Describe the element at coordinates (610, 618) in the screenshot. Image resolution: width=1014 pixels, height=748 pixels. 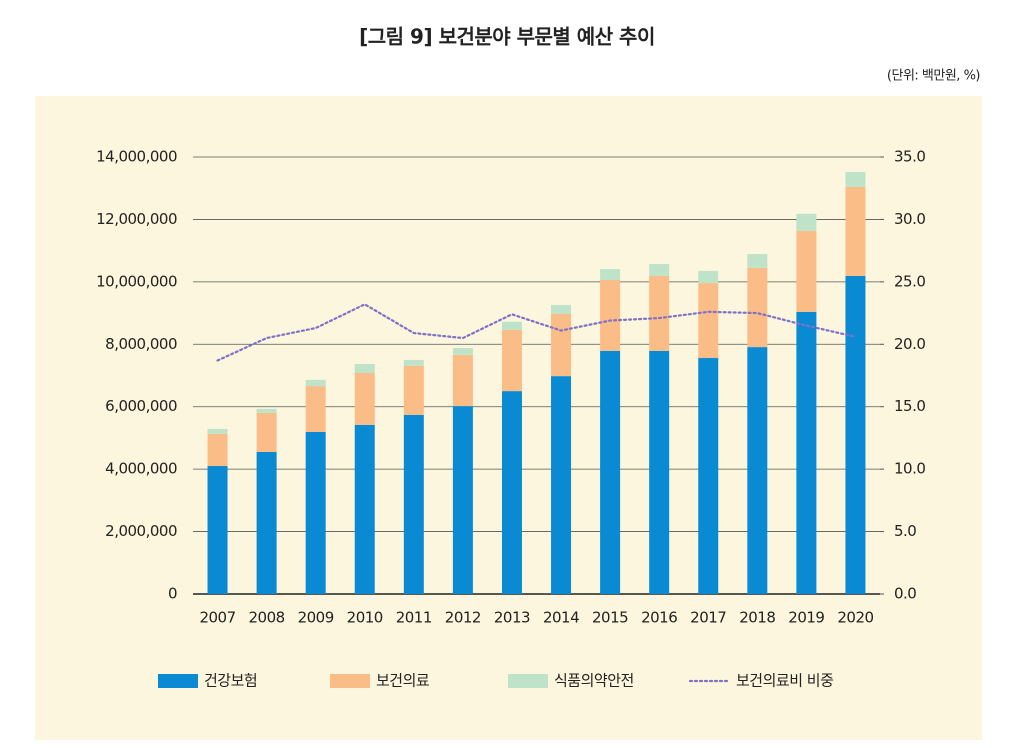
I see `x-tick-label: 2015` at that location.